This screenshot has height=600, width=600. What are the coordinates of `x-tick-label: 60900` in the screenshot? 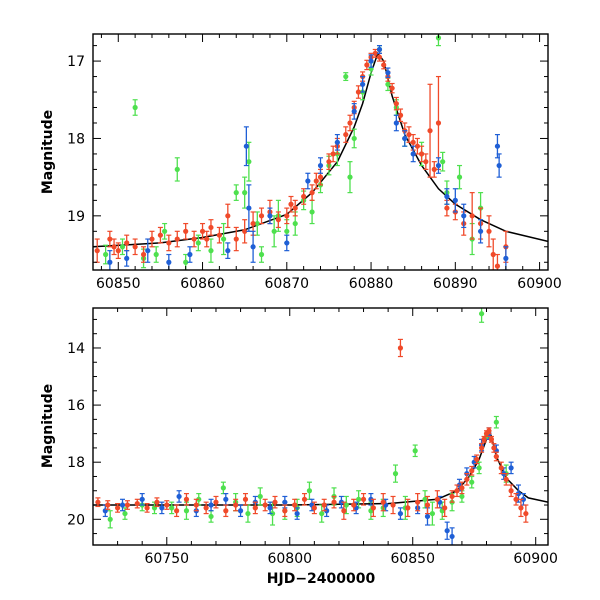 It's located at (539, 284).